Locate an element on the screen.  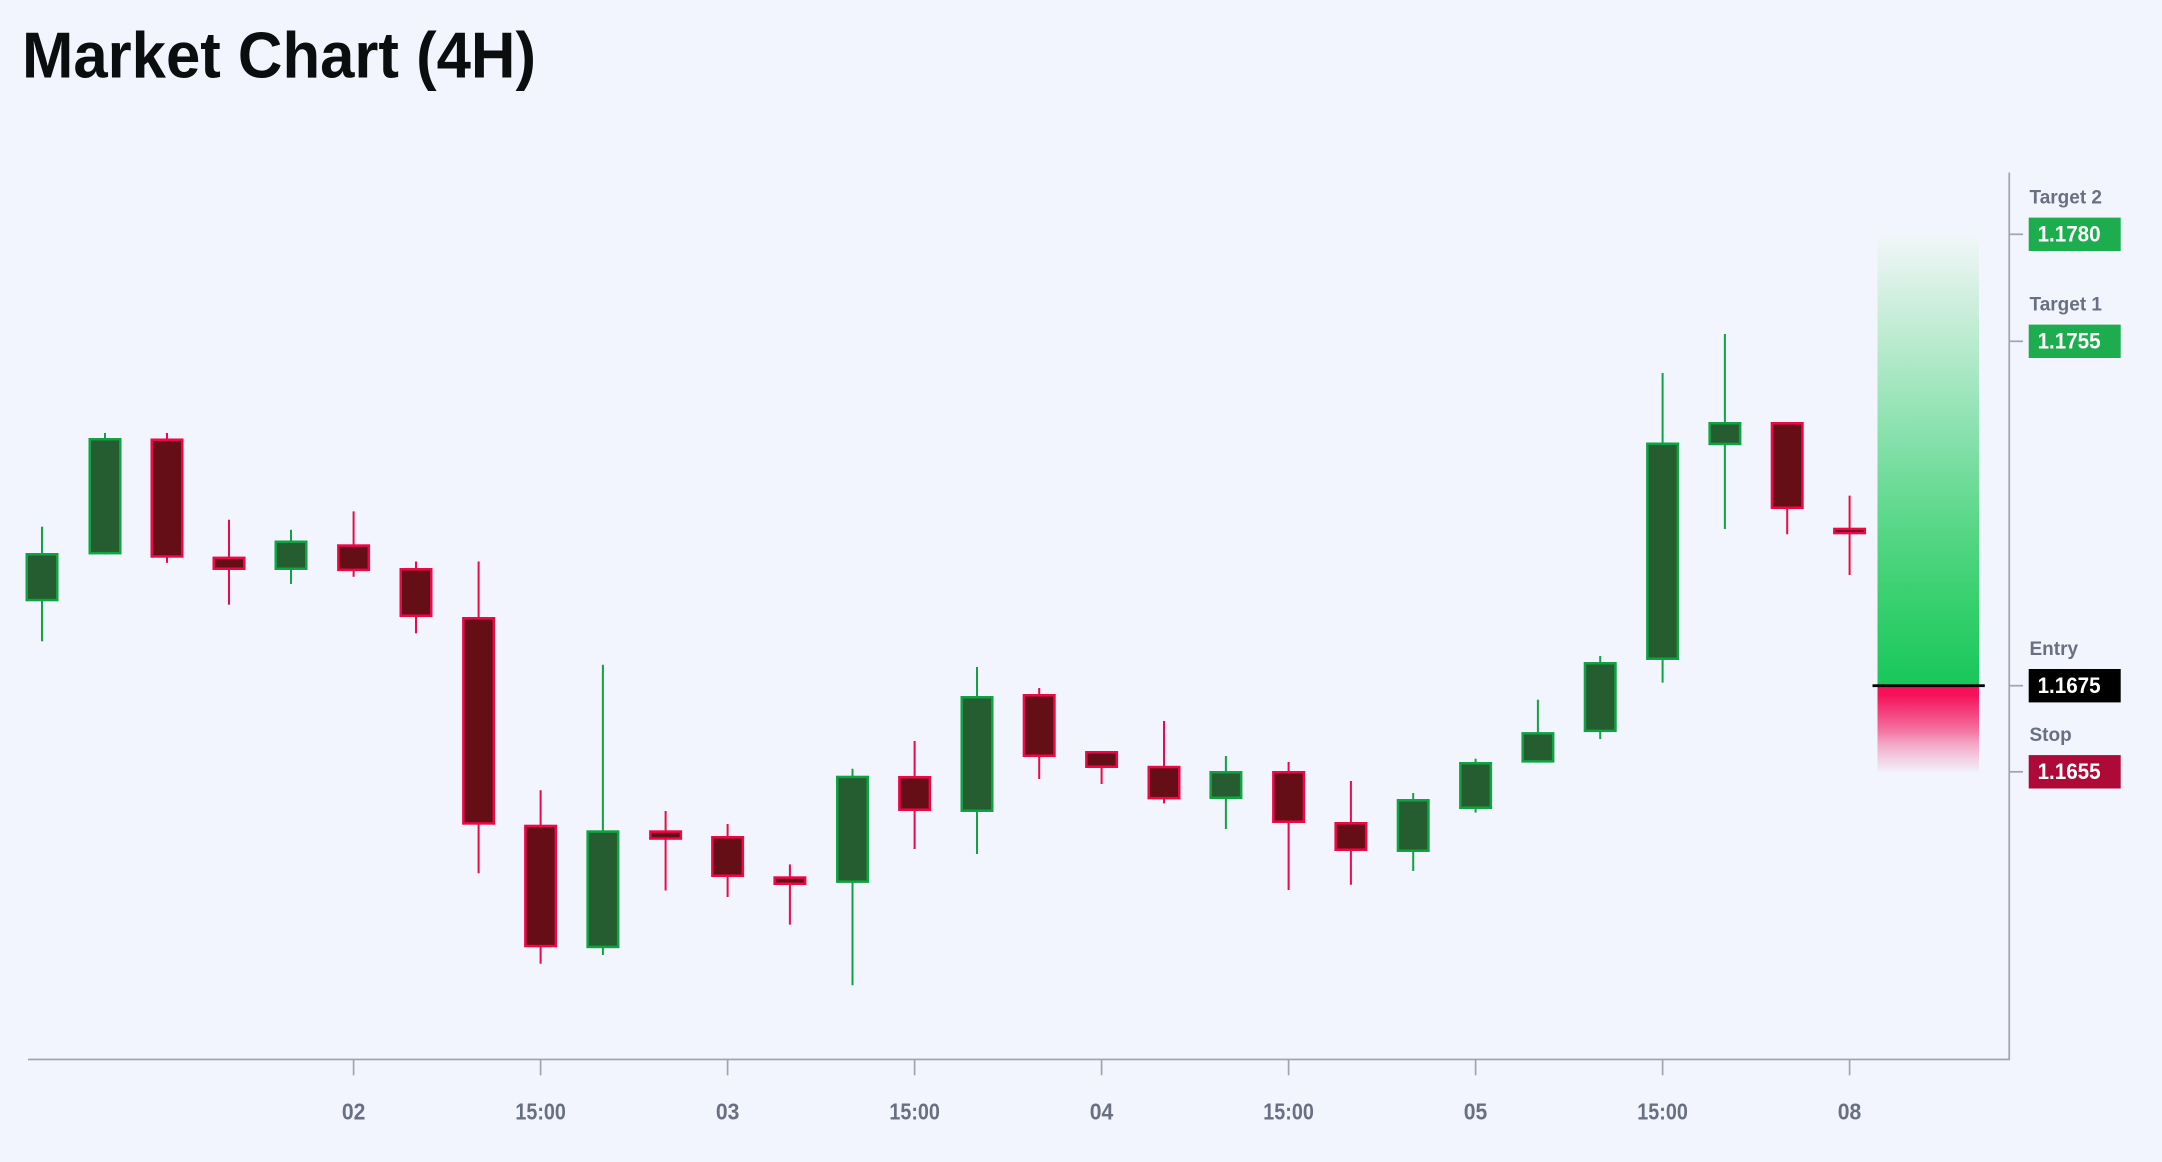
svg-text: 1.1655 is located at coordinates (2069, 771).